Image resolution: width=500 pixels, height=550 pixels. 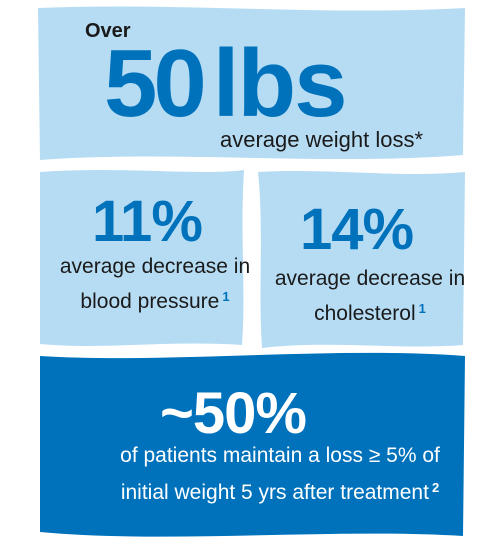 I want to click on cholesterol-footnote-ref: 1, so click(x=422, y=308).